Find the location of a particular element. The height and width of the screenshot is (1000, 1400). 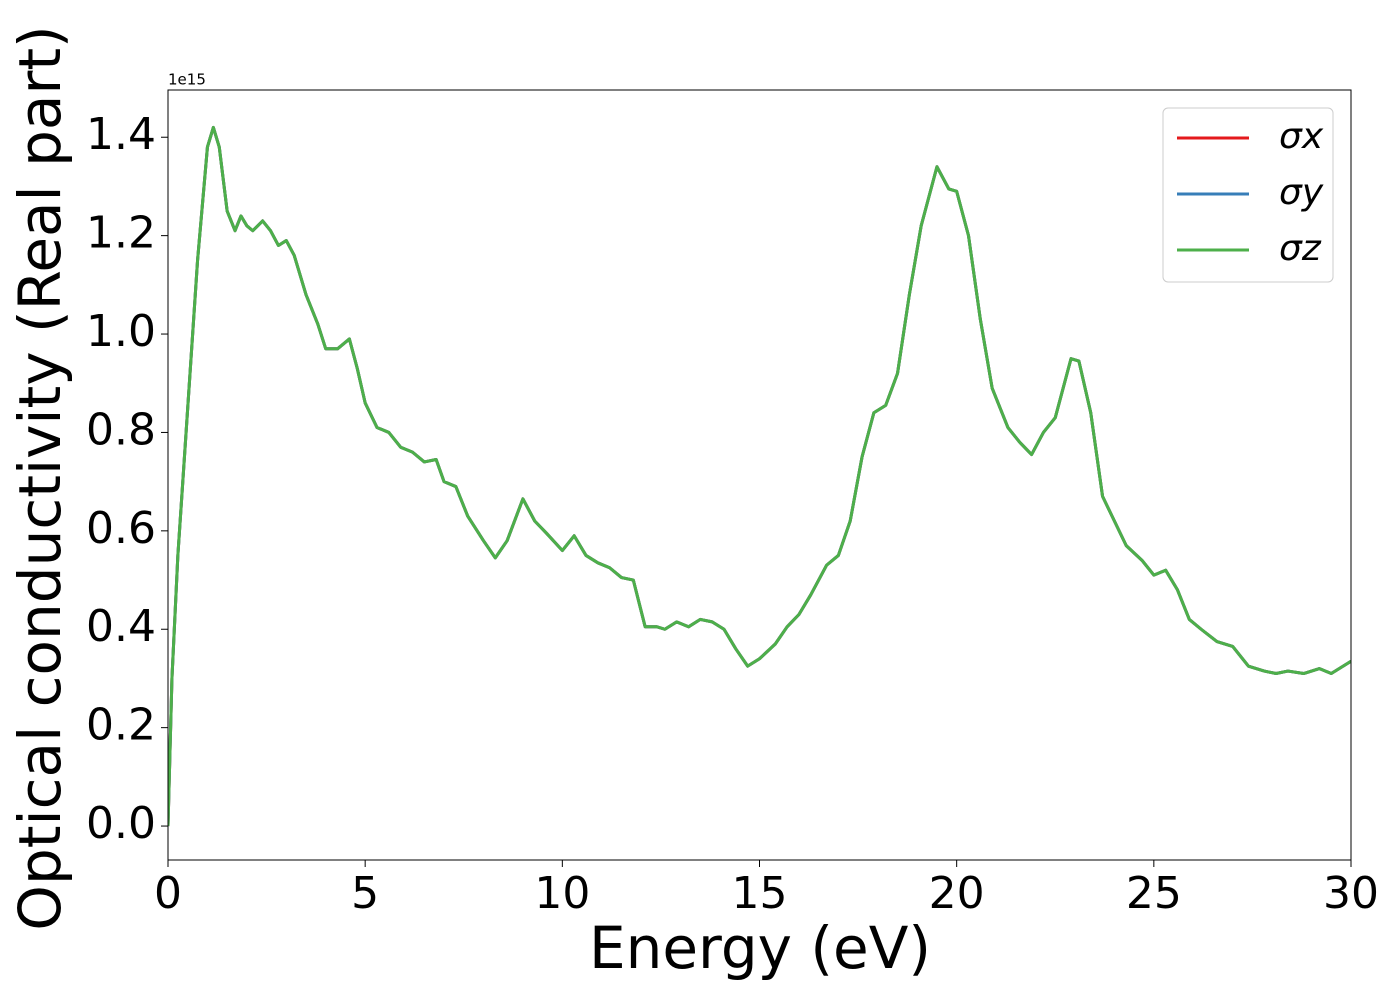

y-tick-label: 1.4 is located at coordinates (121, 134).